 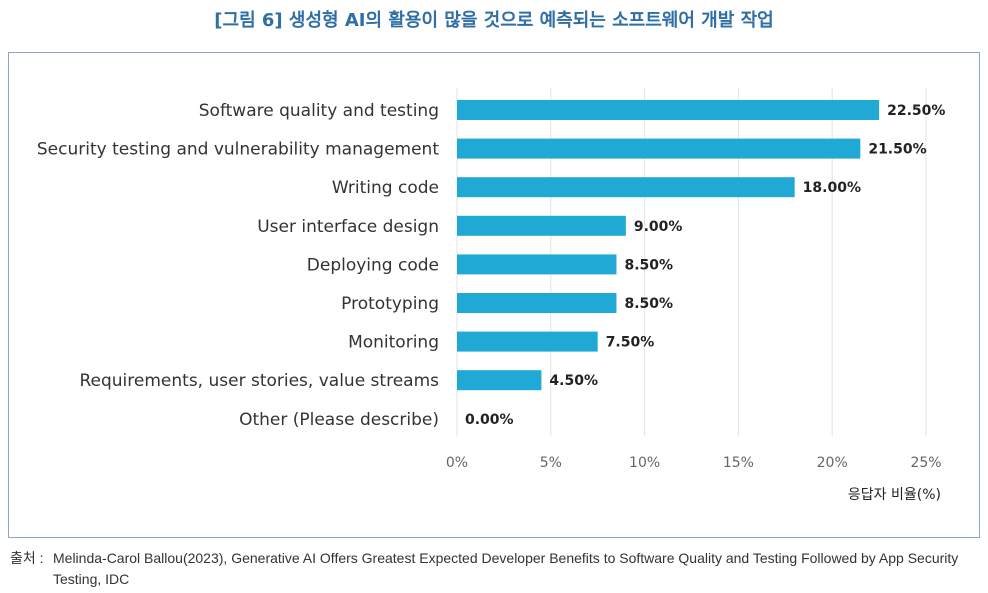 I want to click on x-tick-label: 10%, so click(x=644, y=463).